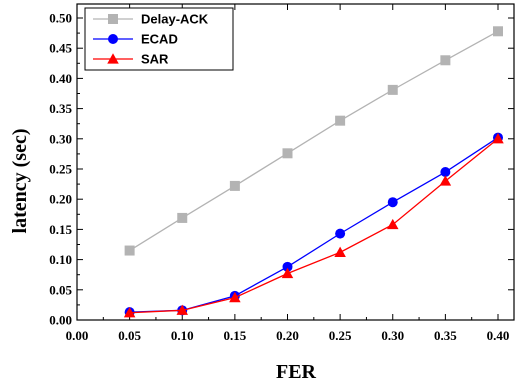  What do you see at coordinates (60, 18) in the screenshot?
I see `y-tick-label: 0.50` at bounding box center [60, 18].